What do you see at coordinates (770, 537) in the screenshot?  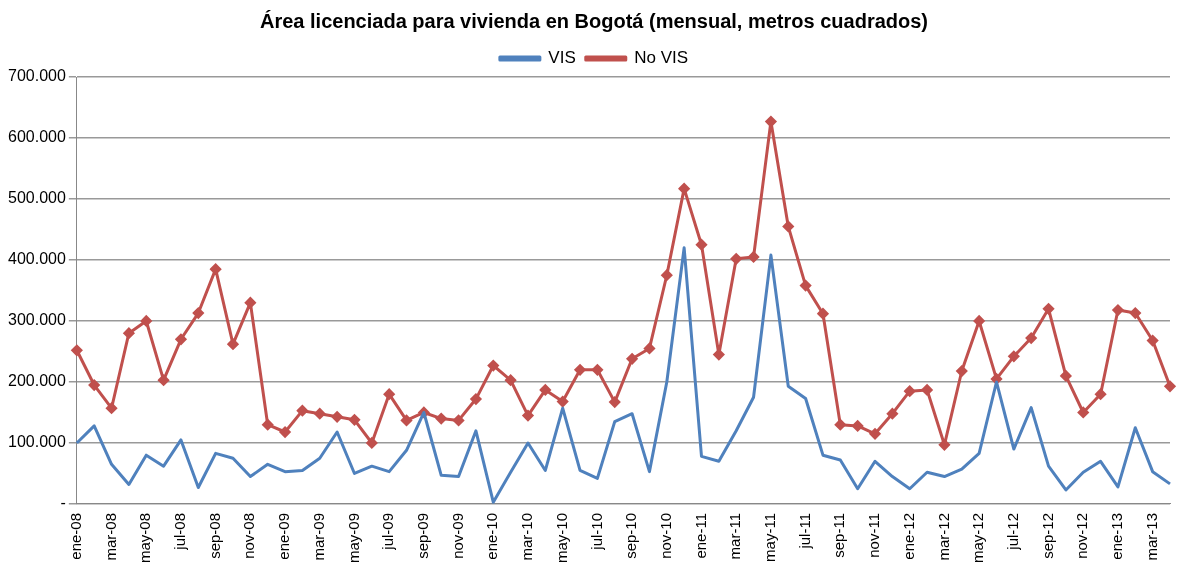 I see `x-tick-label: may-11` at bounding box center [770, 537].